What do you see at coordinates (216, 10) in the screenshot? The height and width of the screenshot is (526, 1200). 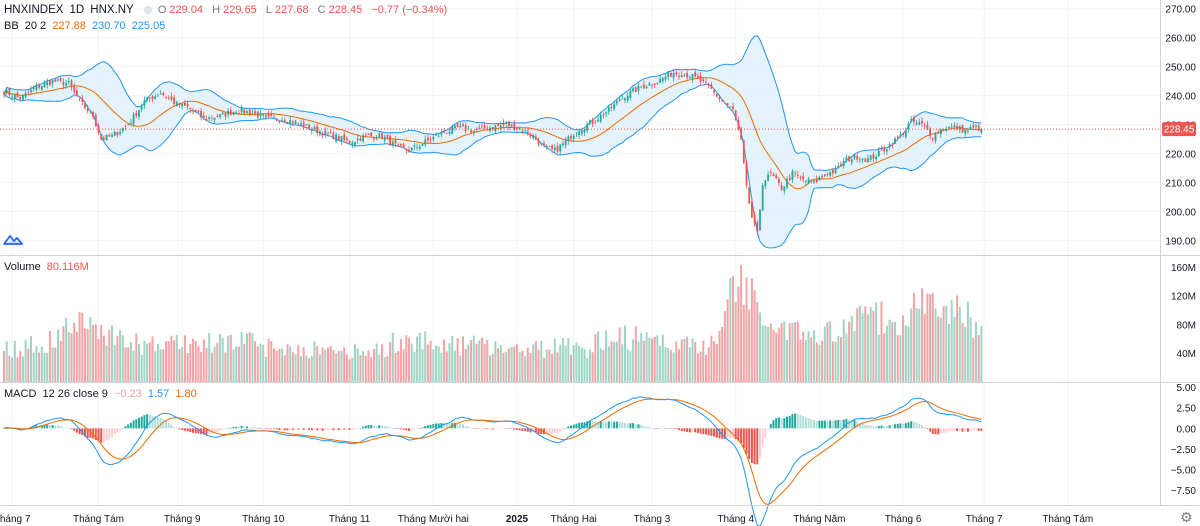 I see `high-key: H` at bounding box center [216, 10].